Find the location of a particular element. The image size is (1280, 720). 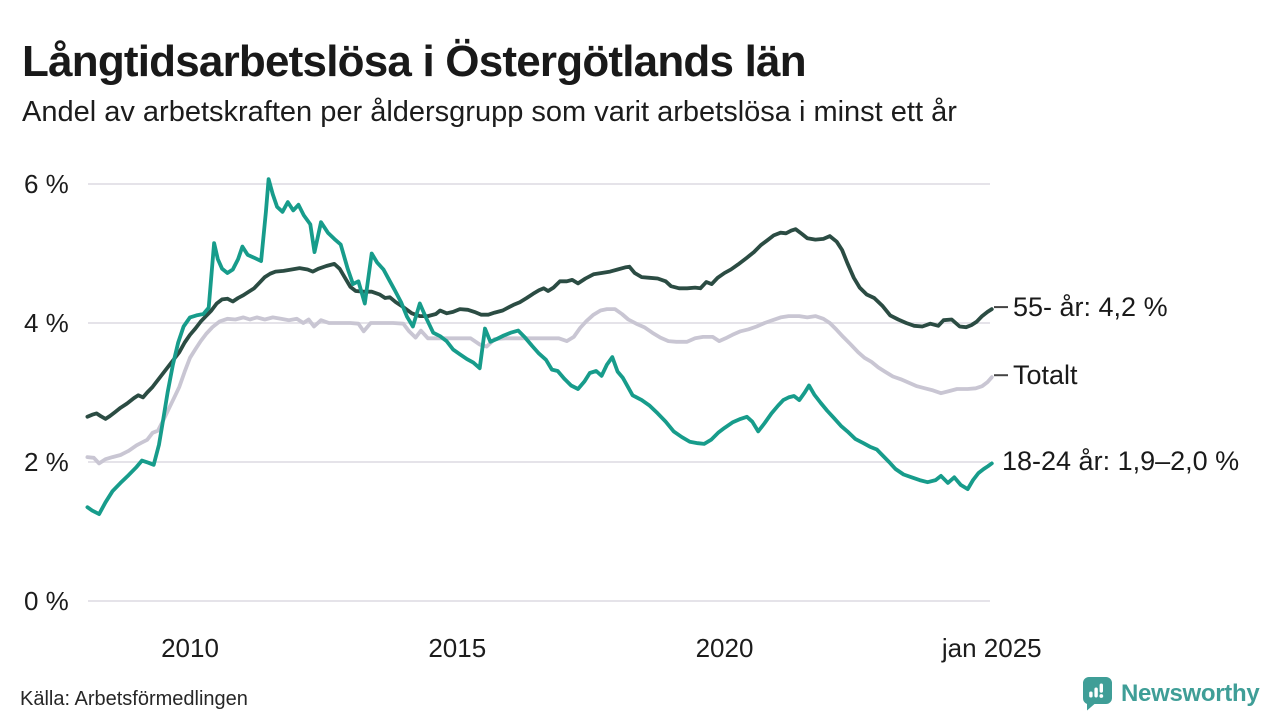

x-tick-label-2015: 2015 is located at coordinates (457, 648).